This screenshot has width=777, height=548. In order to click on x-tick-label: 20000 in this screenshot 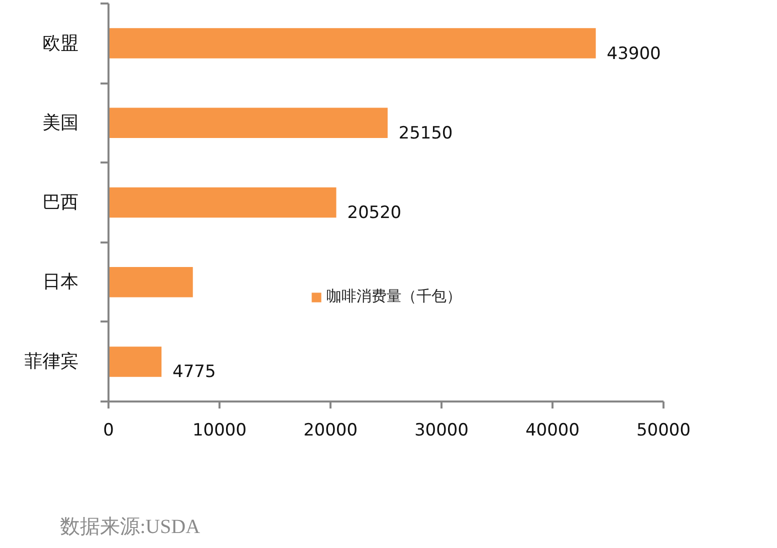, I will do `click(330, 430)`.